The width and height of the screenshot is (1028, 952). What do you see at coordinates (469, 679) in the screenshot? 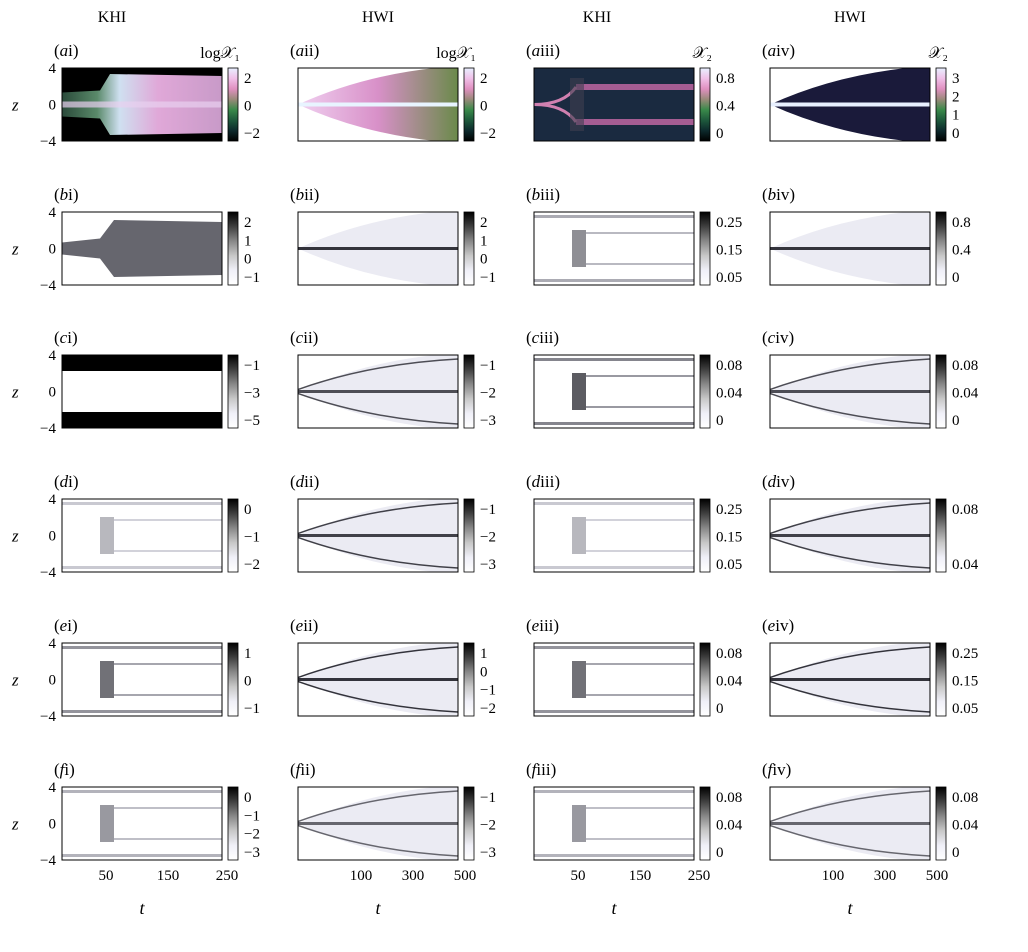
I see `colorbar-eii` at bounding box center [469, 679].